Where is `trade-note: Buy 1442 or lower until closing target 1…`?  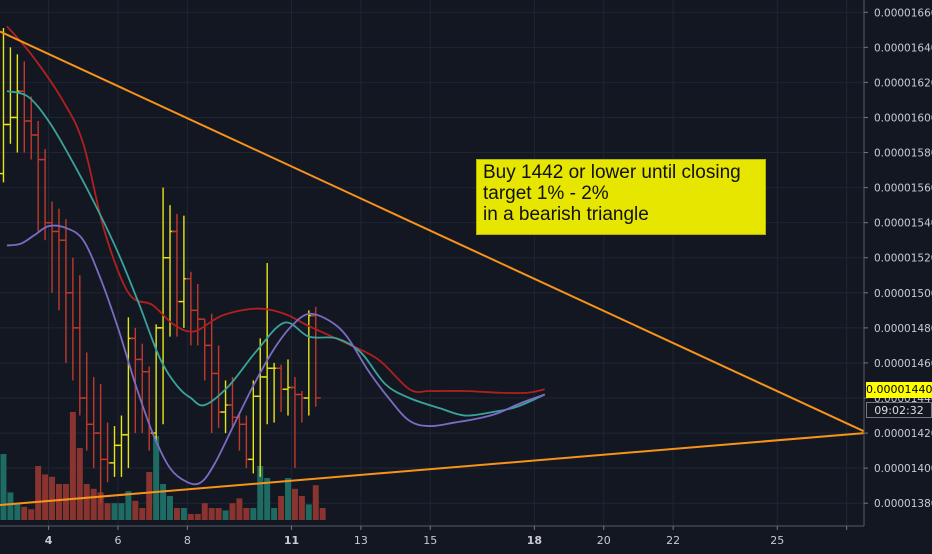 trade-note: Buy 1442 or lower until closing target 1… is located at coordinates (621, 197).